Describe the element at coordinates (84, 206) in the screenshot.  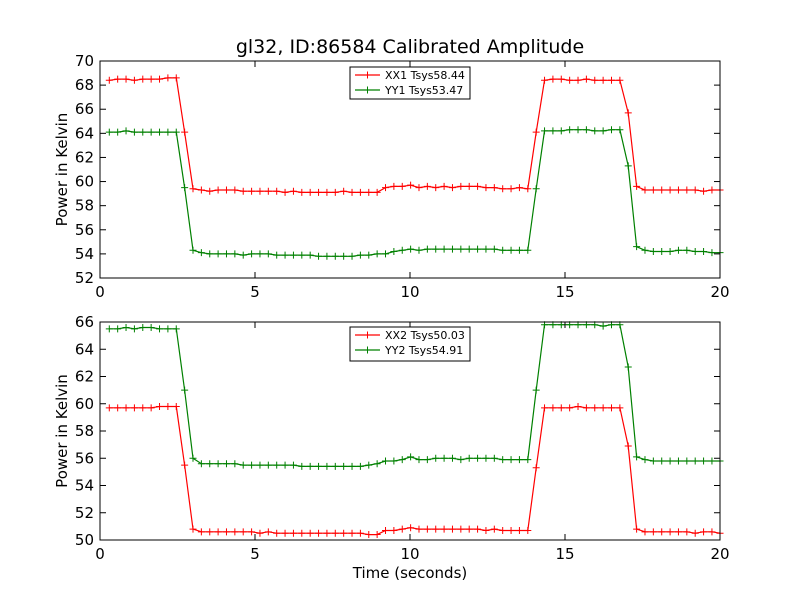
I see `y-tick-label: 58` at that location.